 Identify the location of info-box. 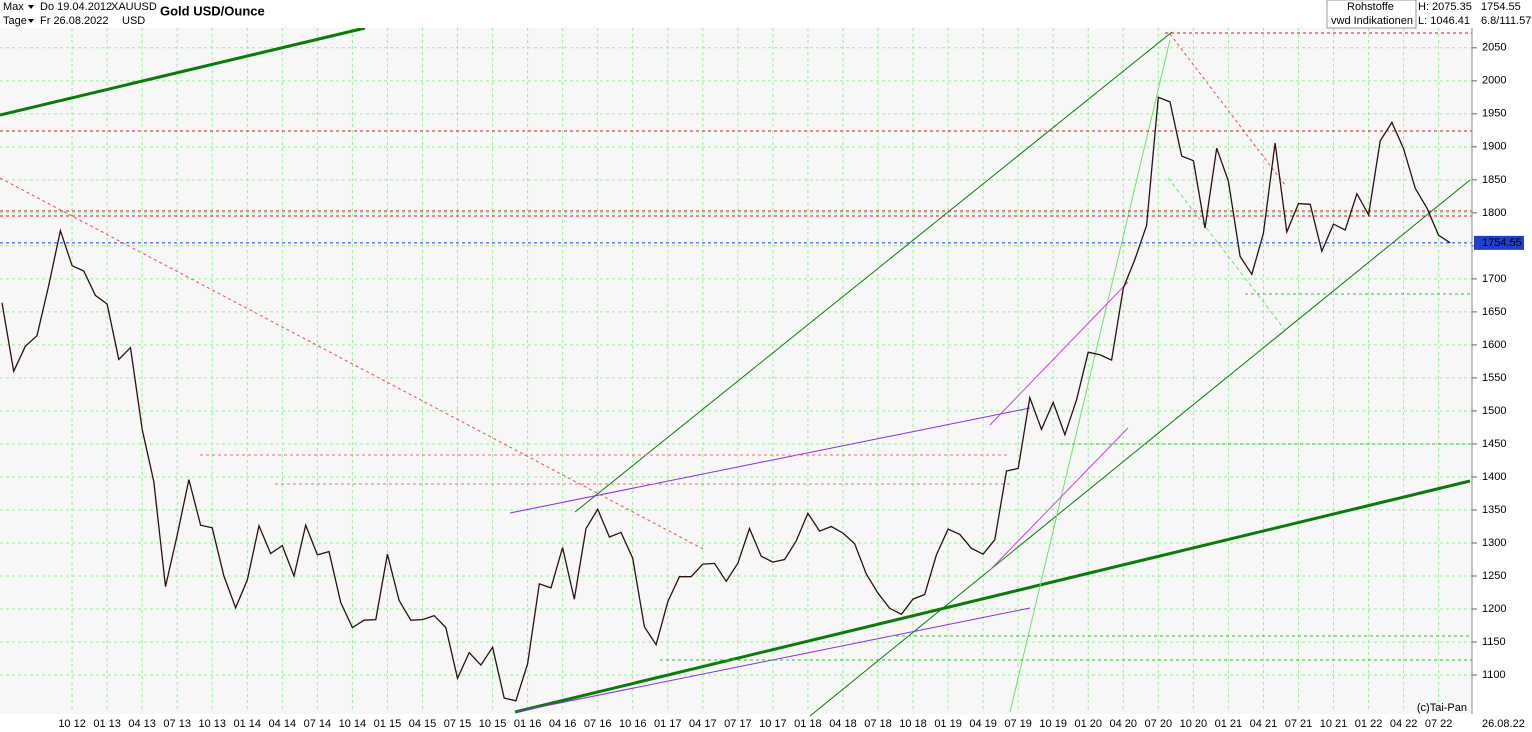
(1371, 14).